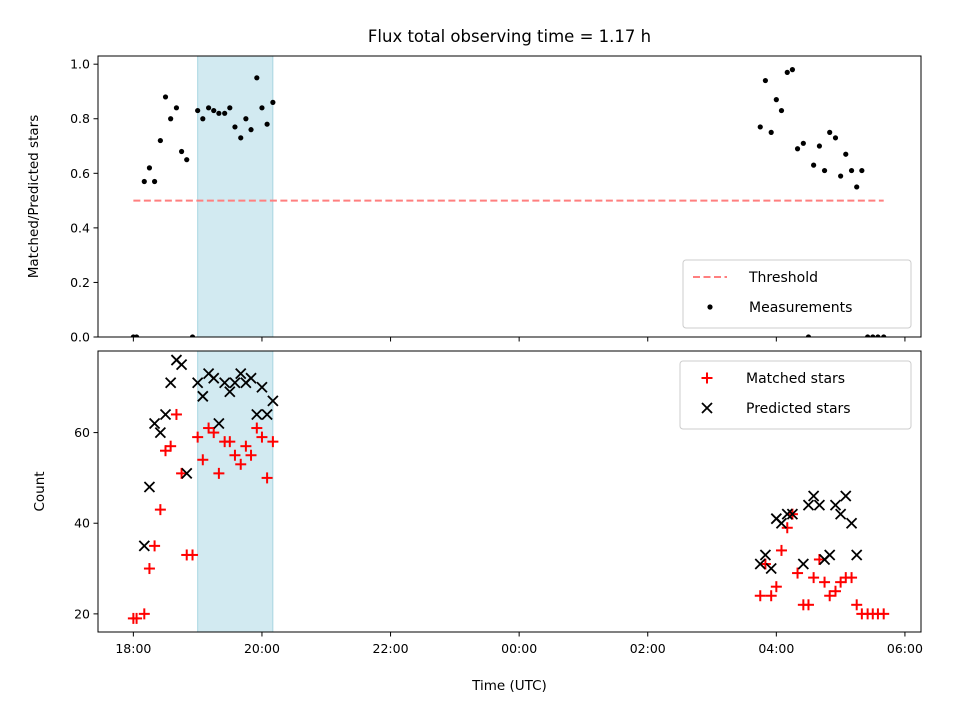 The width and height of the screenshot is (960, 720). I want to click on legend-frame, so click(795, 395).